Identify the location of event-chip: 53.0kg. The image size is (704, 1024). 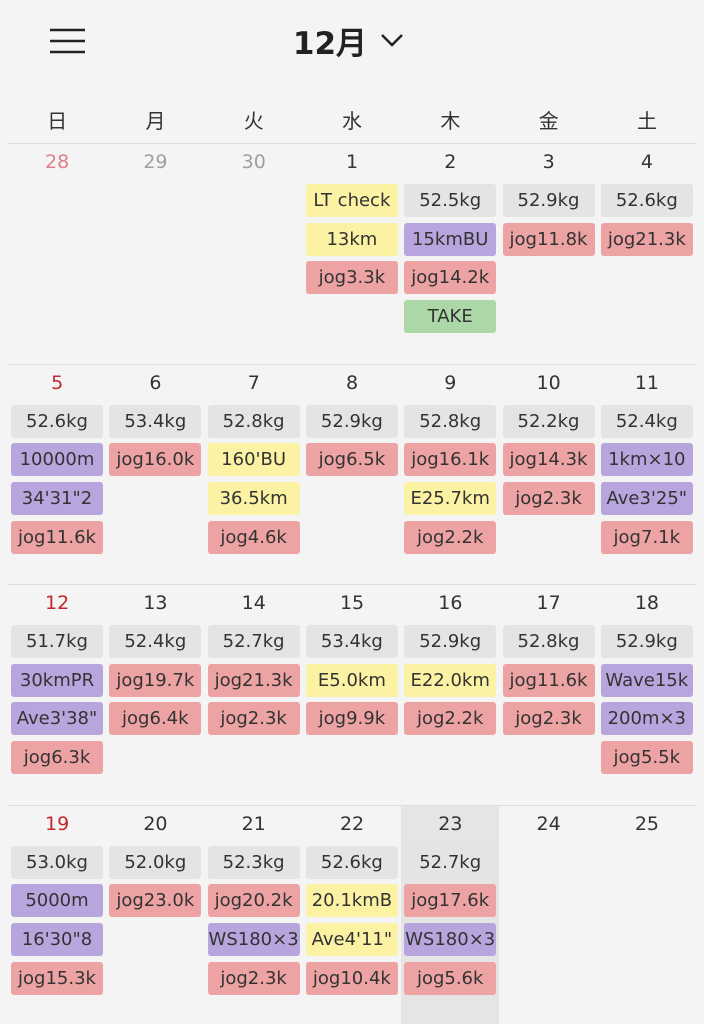
(57, 862).